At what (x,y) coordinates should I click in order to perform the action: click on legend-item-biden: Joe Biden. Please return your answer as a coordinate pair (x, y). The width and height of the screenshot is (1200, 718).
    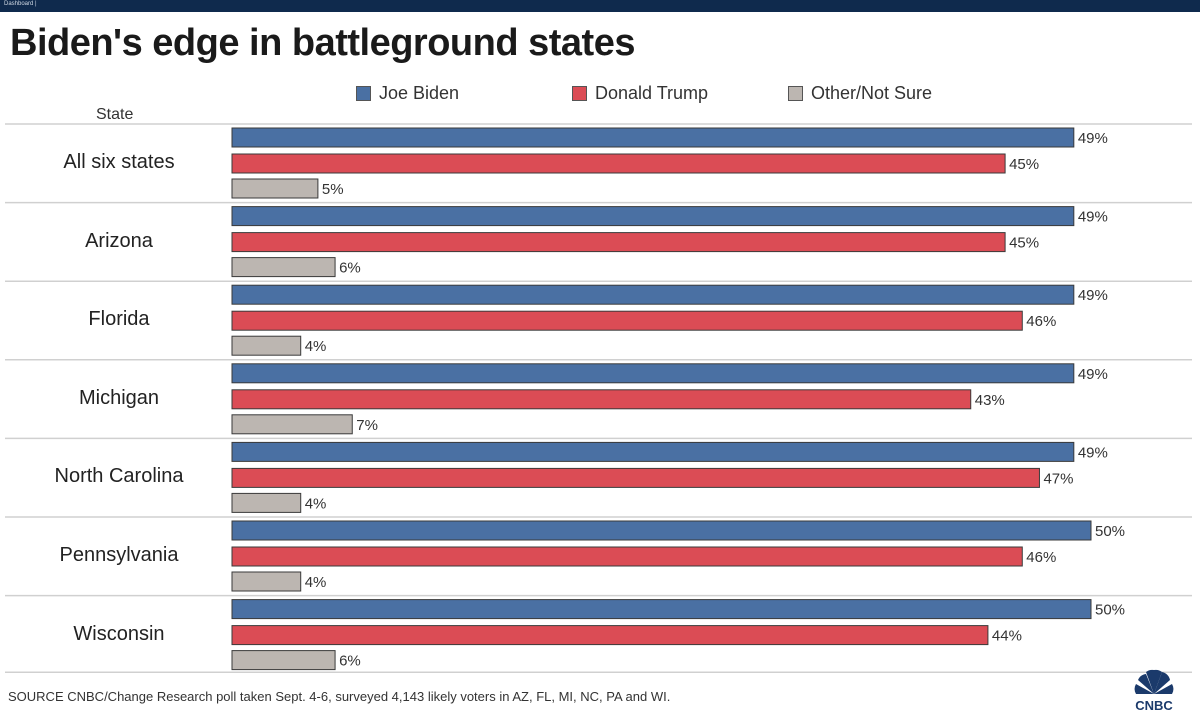
    Looking at the image, I should click on (407, 93).